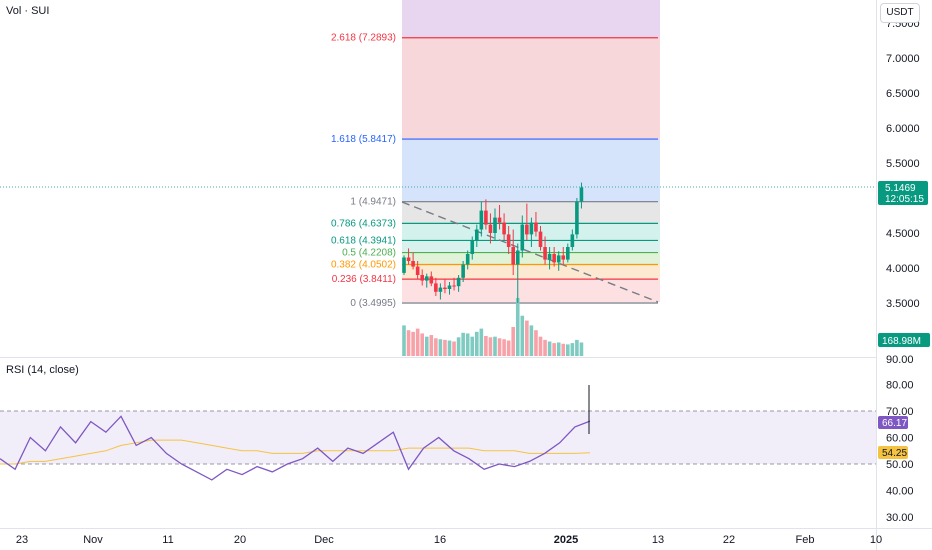 The image size is (932, 550). I want to click on last-price-value: 5.1469, so click(900, 188).